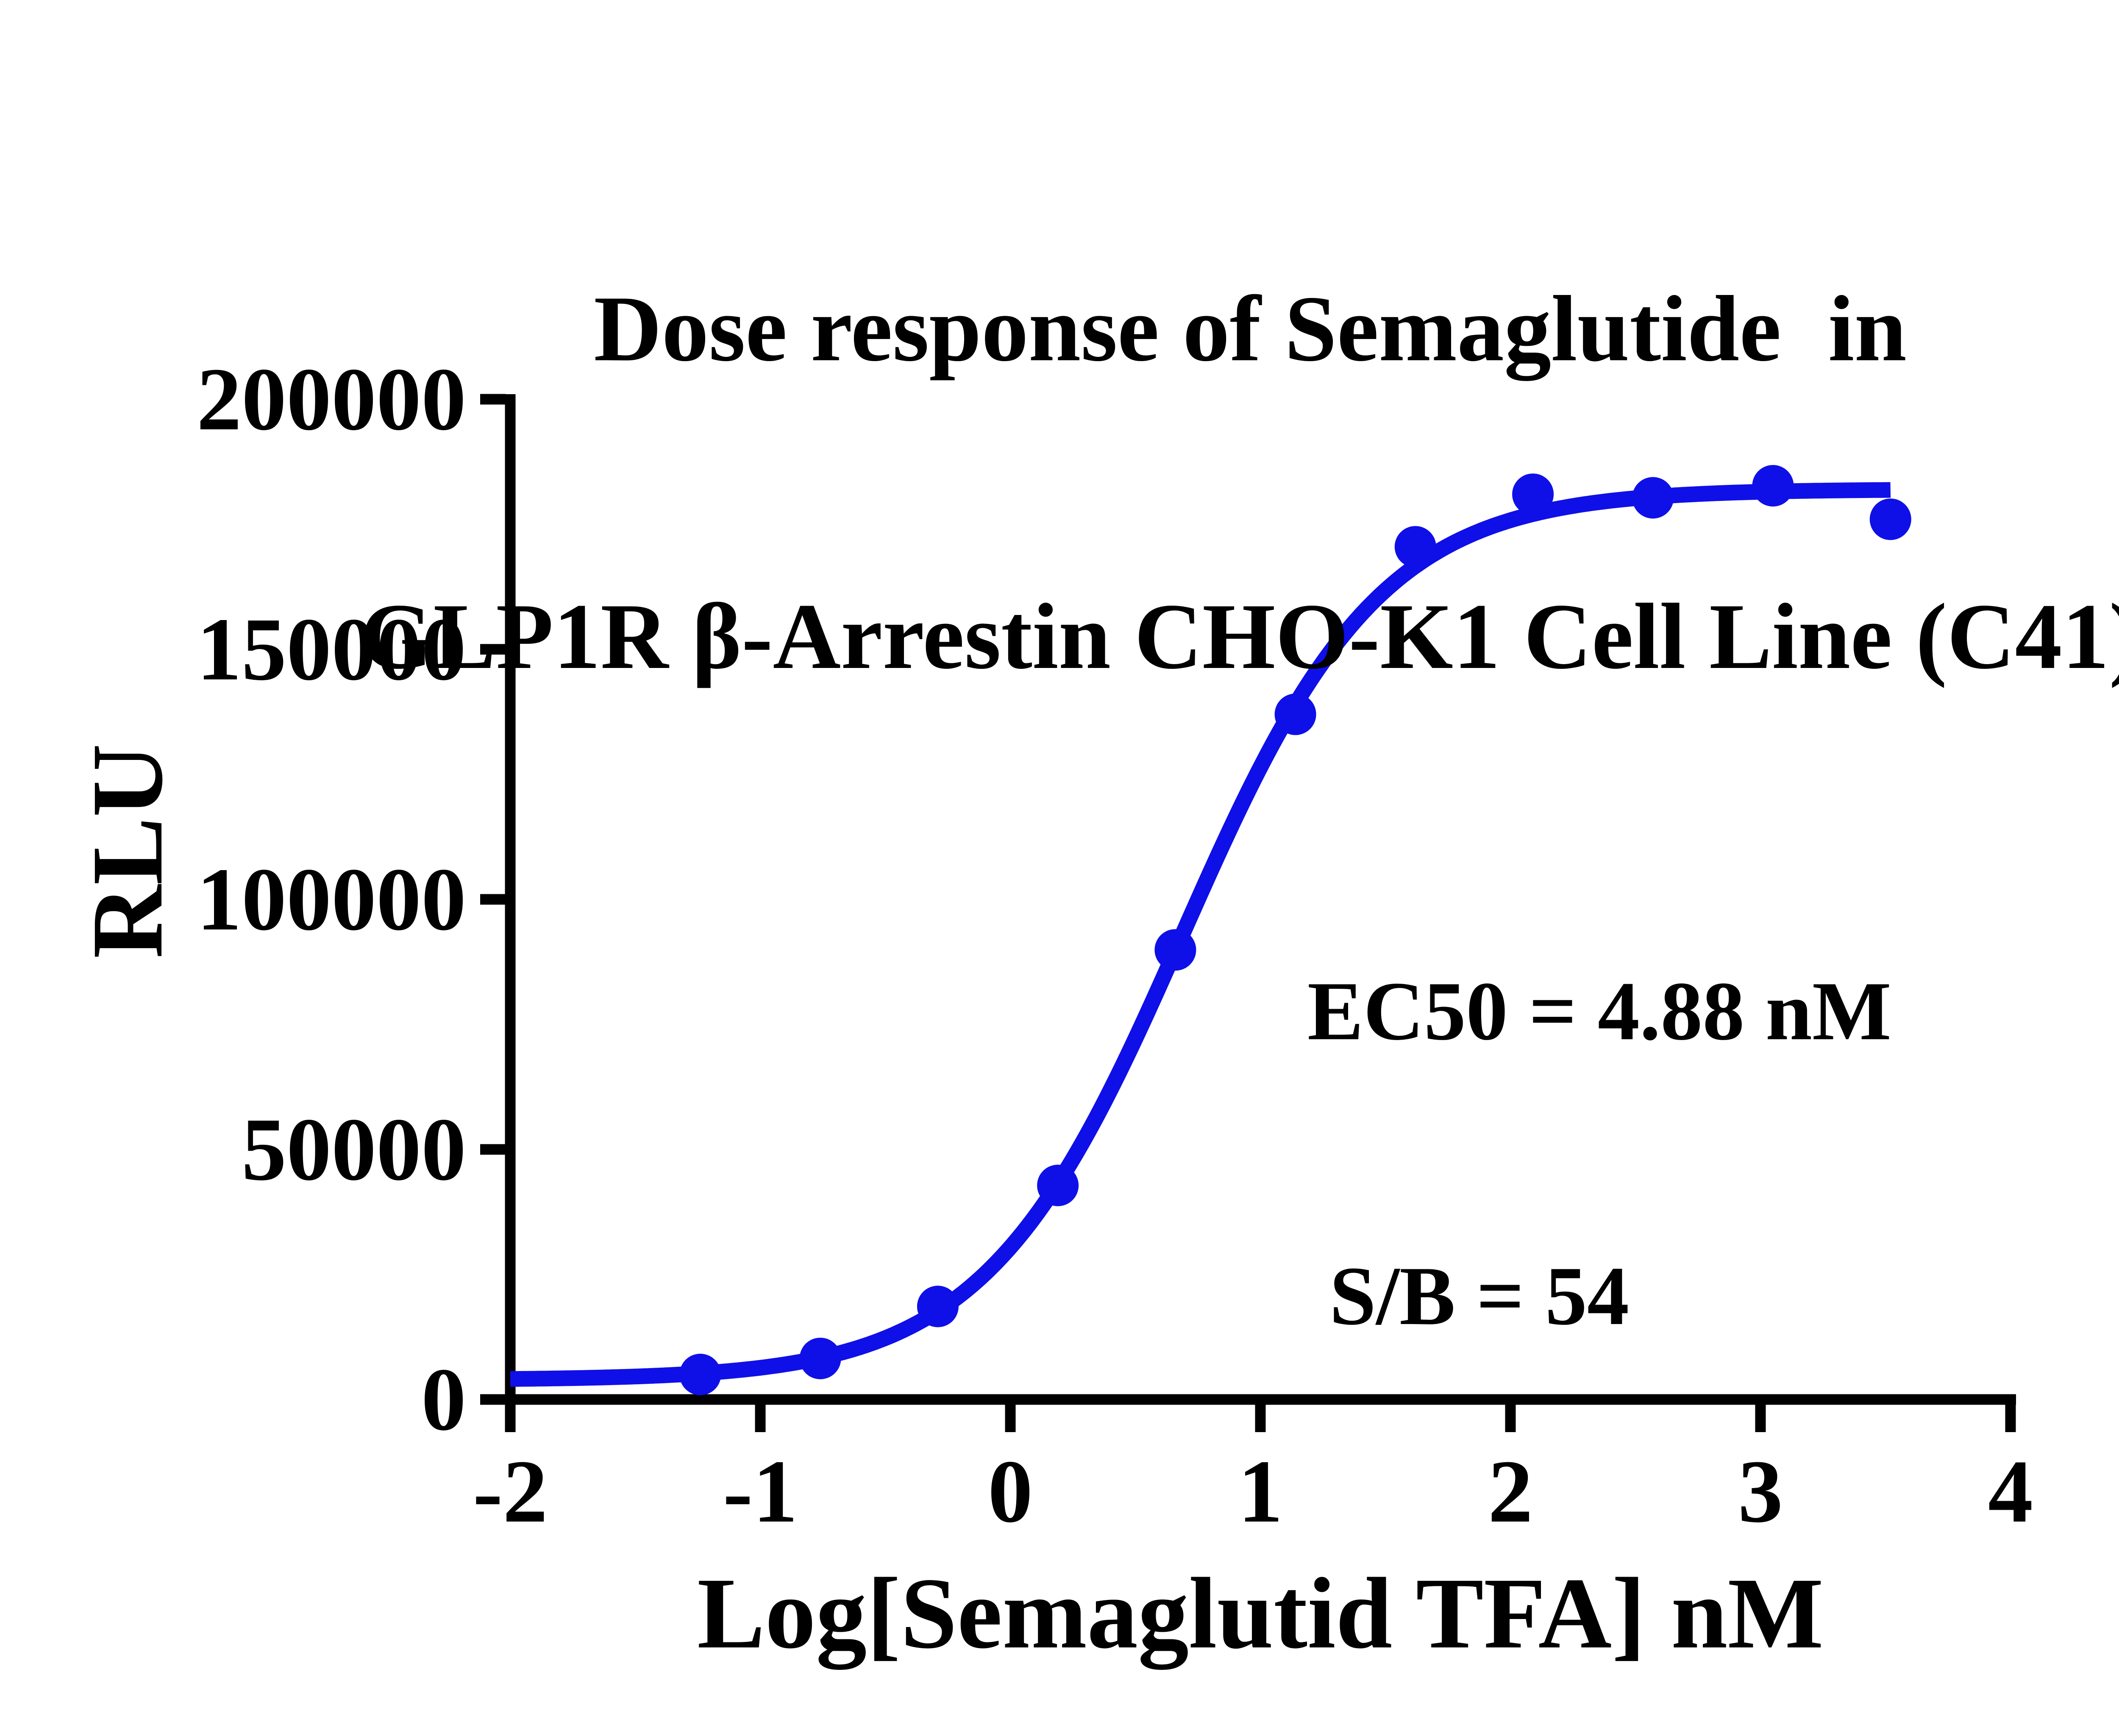  What do you see at coordinates (1251, 328) in the screenshot?
I see `chart-title-line1: Dose response of Semaglutide in` at bounding box center [1251, 328].